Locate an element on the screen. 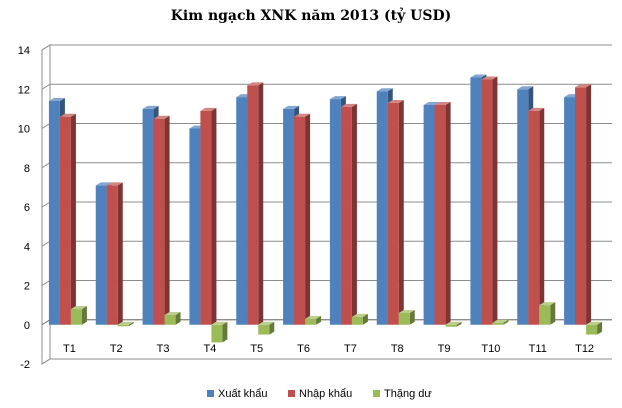 The image size is (622, 408). bar-nhập-khẩu-t10 is located at coordinates (489, 200).